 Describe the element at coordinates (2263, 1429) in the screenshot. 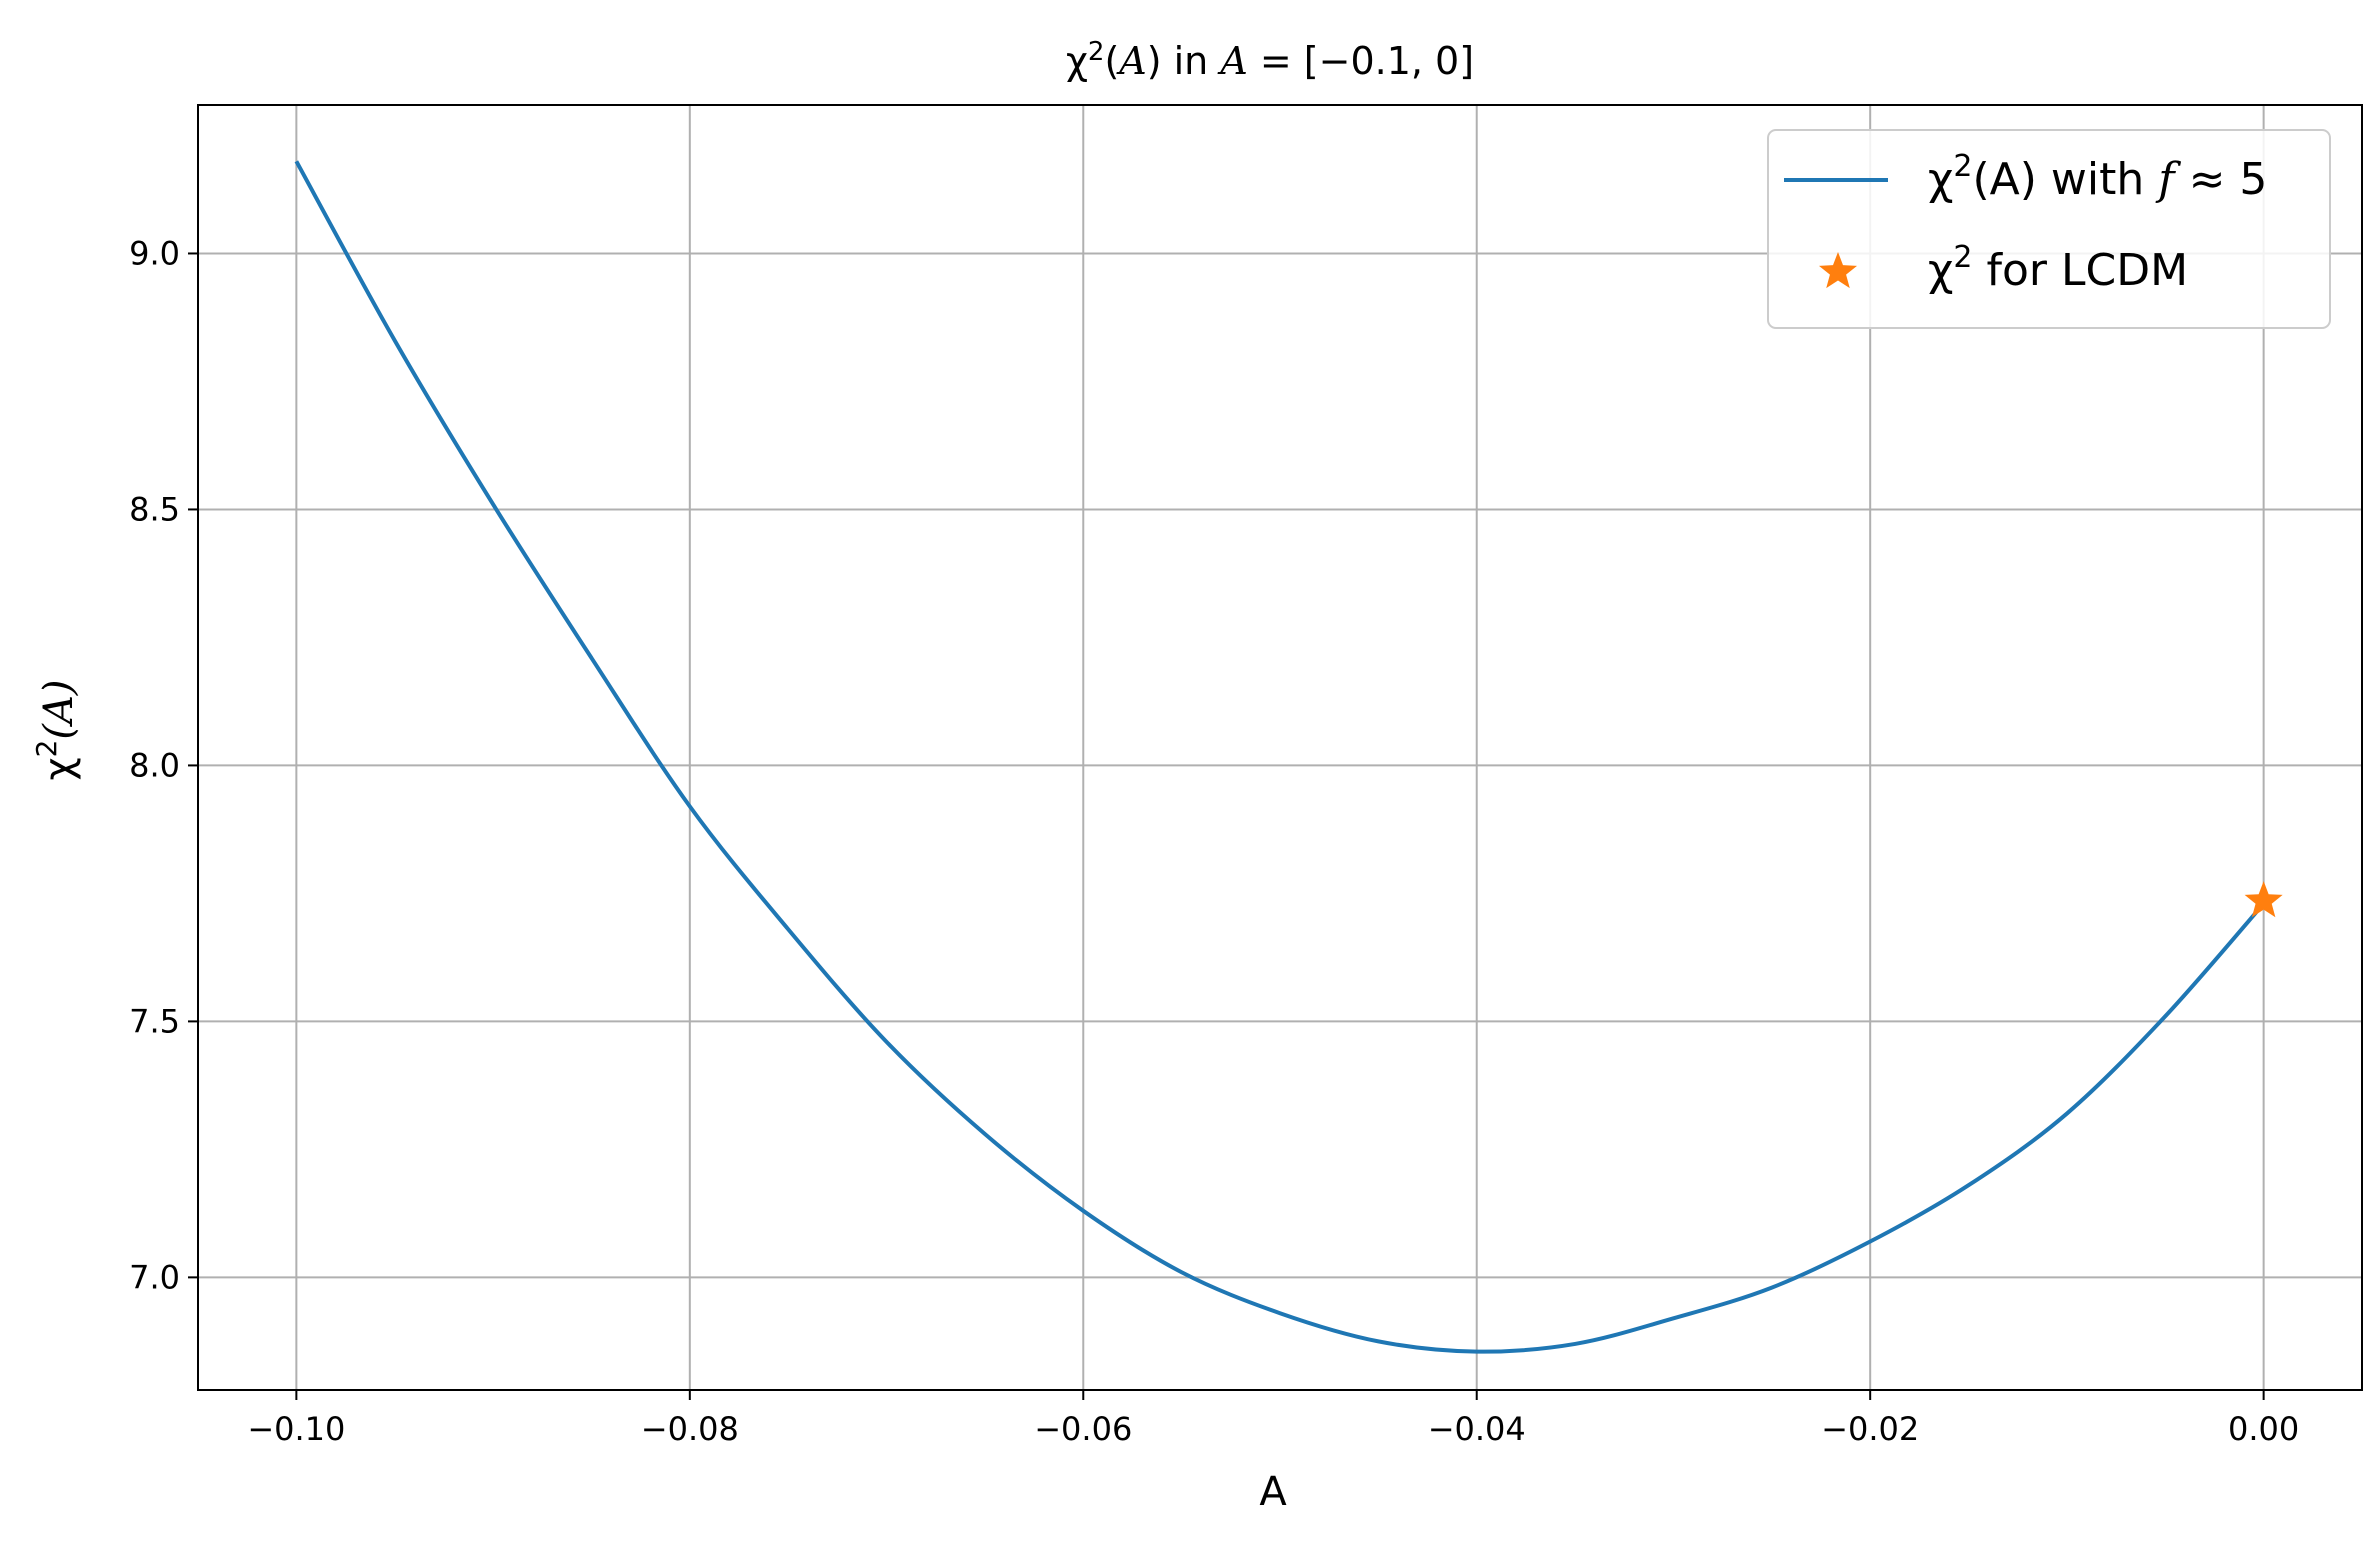

I see `x-tick-label: 0.00` at that location.